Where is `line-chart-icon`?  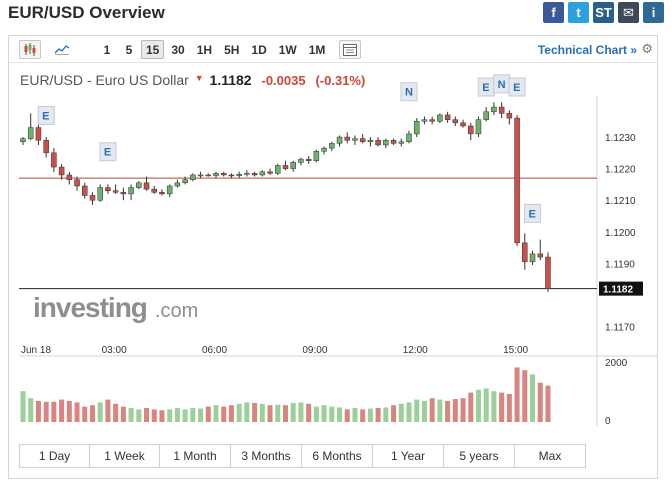 line-chart-icon is located at coordinates (62, 49).